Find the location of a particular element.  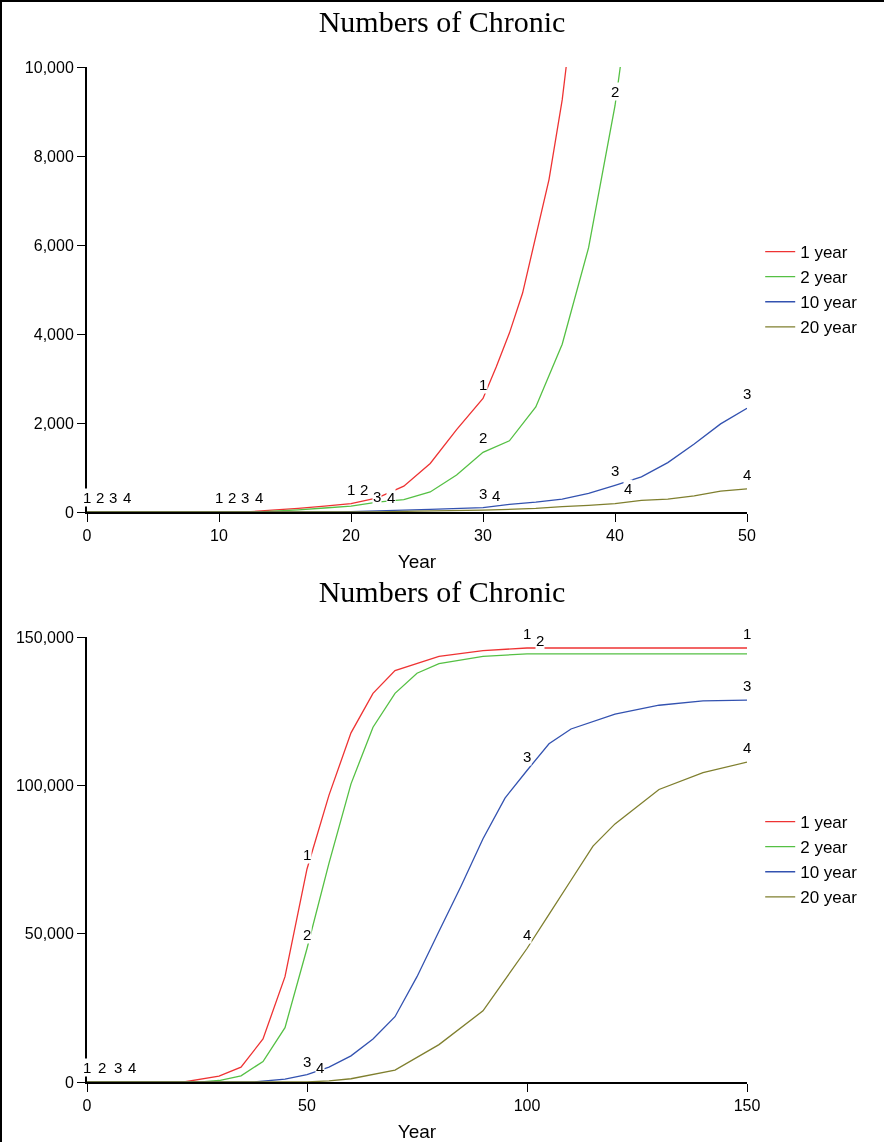

y-tick-label: 6,000 is located at coordinates (53, 245).